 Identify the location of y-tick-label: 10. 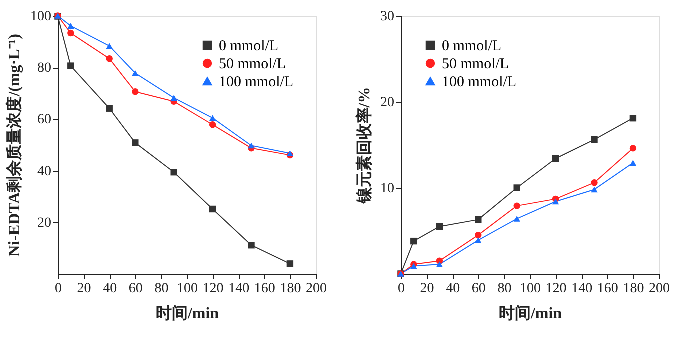
(387, 189).